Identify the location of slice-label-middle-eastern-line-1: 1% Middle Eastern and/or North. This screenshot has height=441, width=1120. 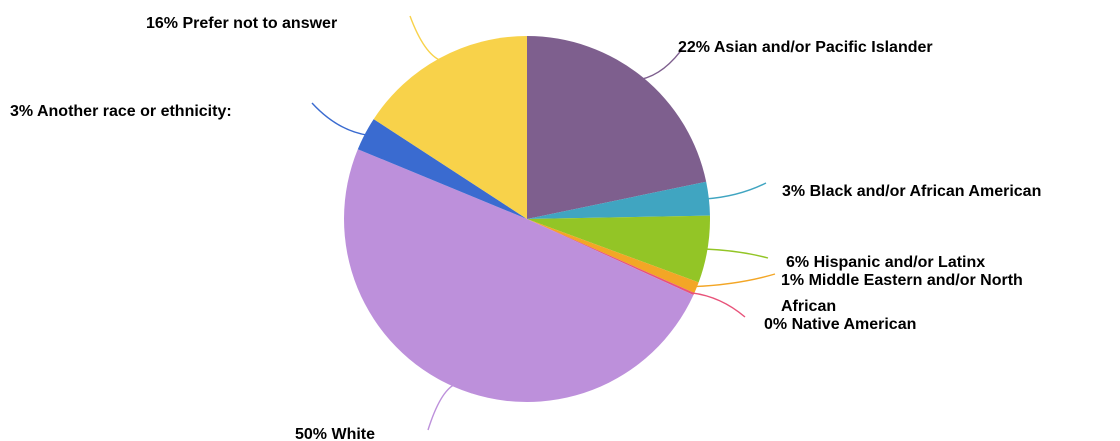
(902, 280).